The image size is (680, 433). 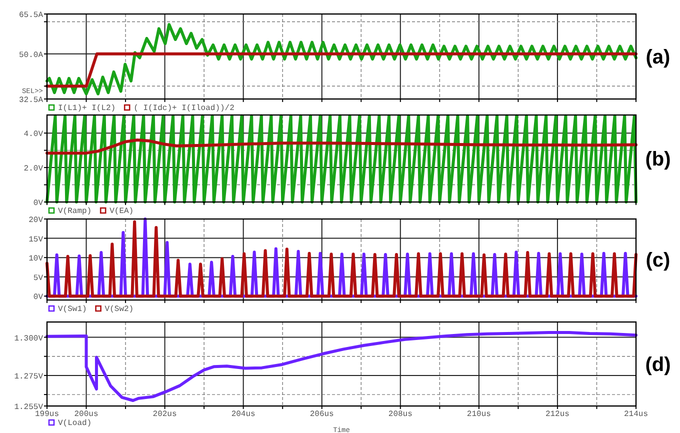 I want to click on x-tick-label: 204us, so click(x=243, y=414).